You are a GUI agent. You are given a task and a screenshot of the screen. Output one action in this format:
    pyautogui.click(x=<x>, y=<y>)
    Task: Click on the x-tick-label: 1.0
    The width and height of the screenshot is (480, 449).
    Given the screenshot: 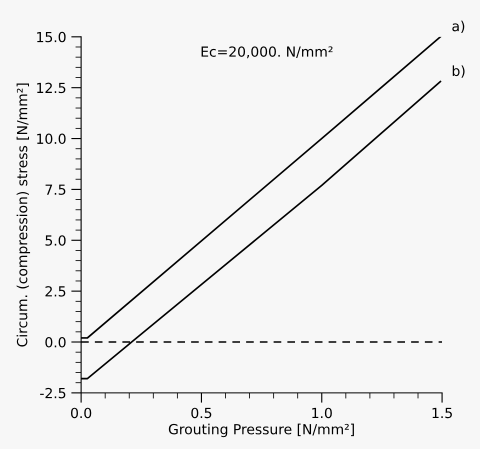 What is the action you would take?
    pyautogui.click(x=322, y=413)
    